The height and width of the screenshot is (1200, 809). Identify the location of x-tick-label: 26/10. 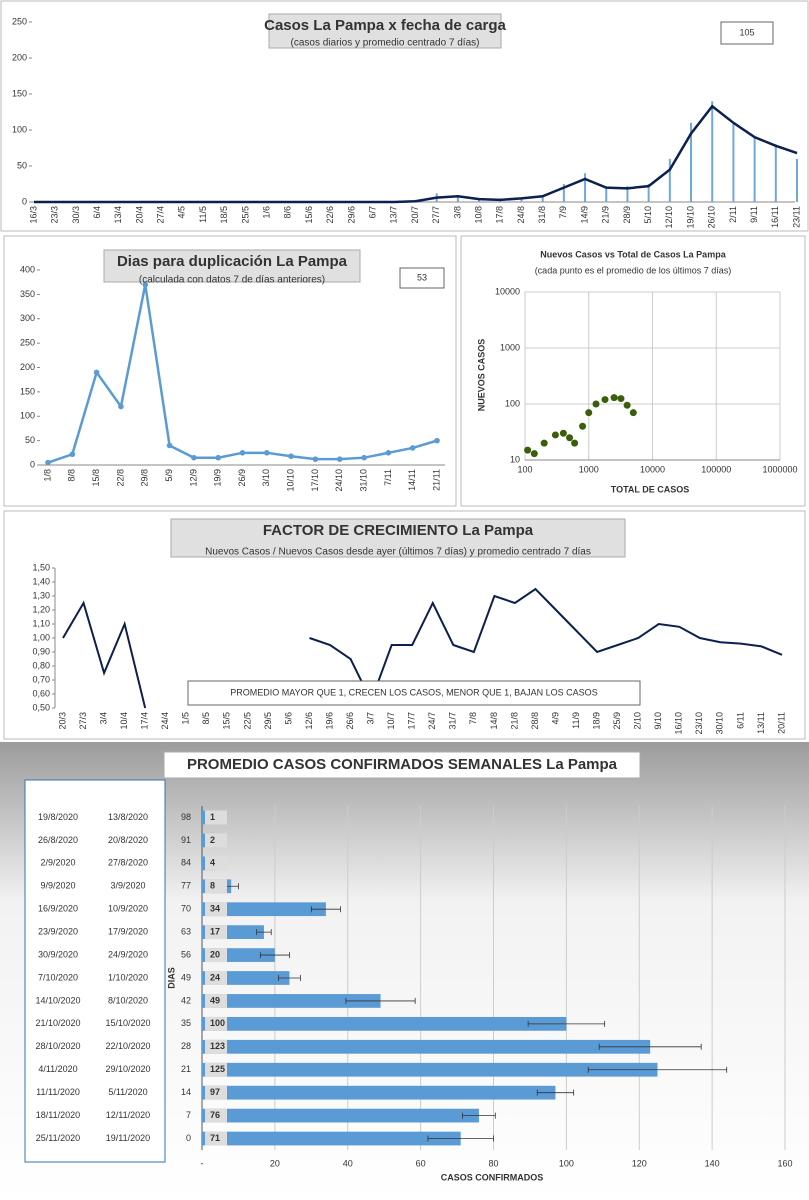
(712, 217).